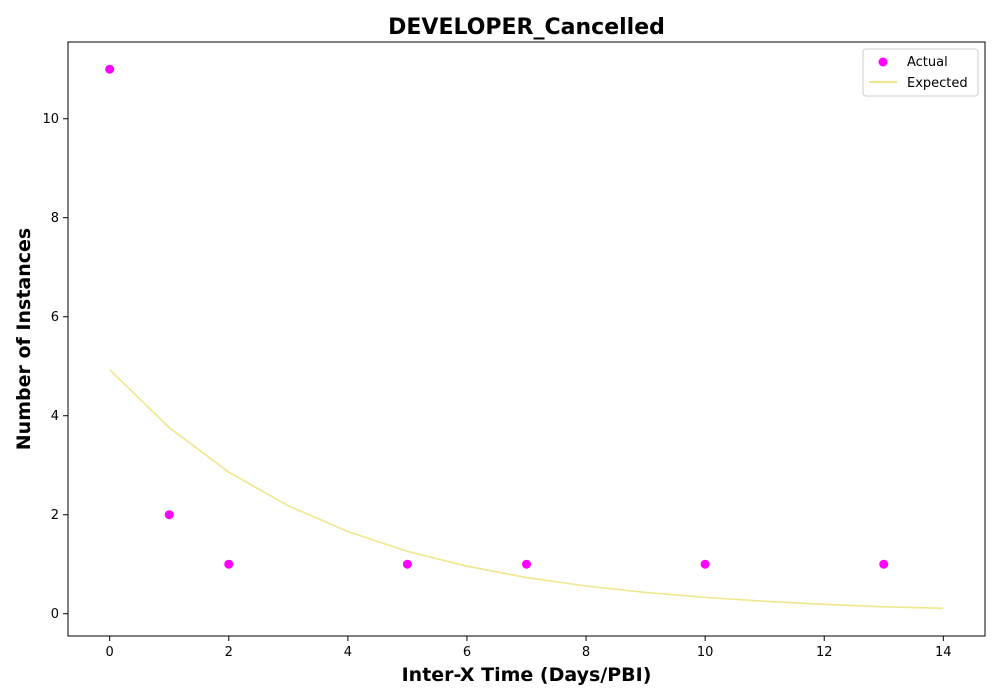 The width and height of the screenshot is (1000, 700). I want to click on legend-actual-label: Actual, so click(927, 62).